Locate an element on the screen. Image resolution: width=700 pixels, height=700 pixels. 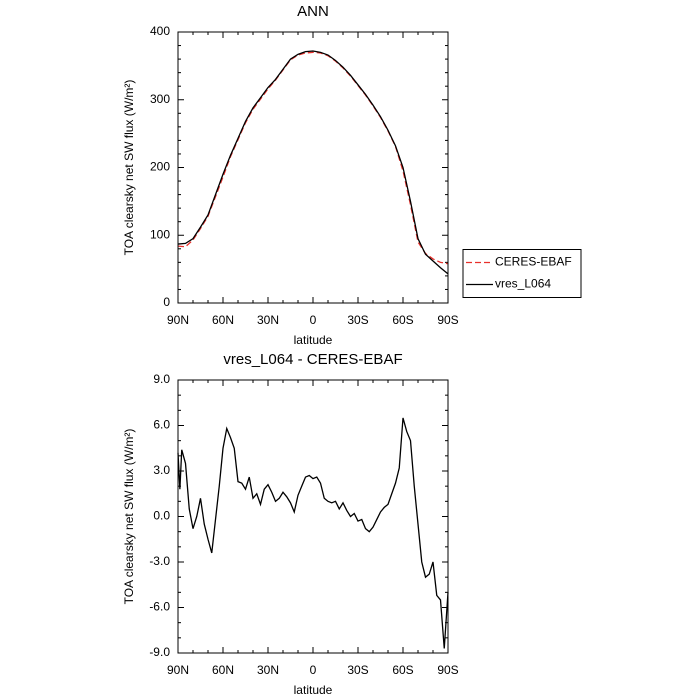
legend-box is located at coordinates (522, 273).